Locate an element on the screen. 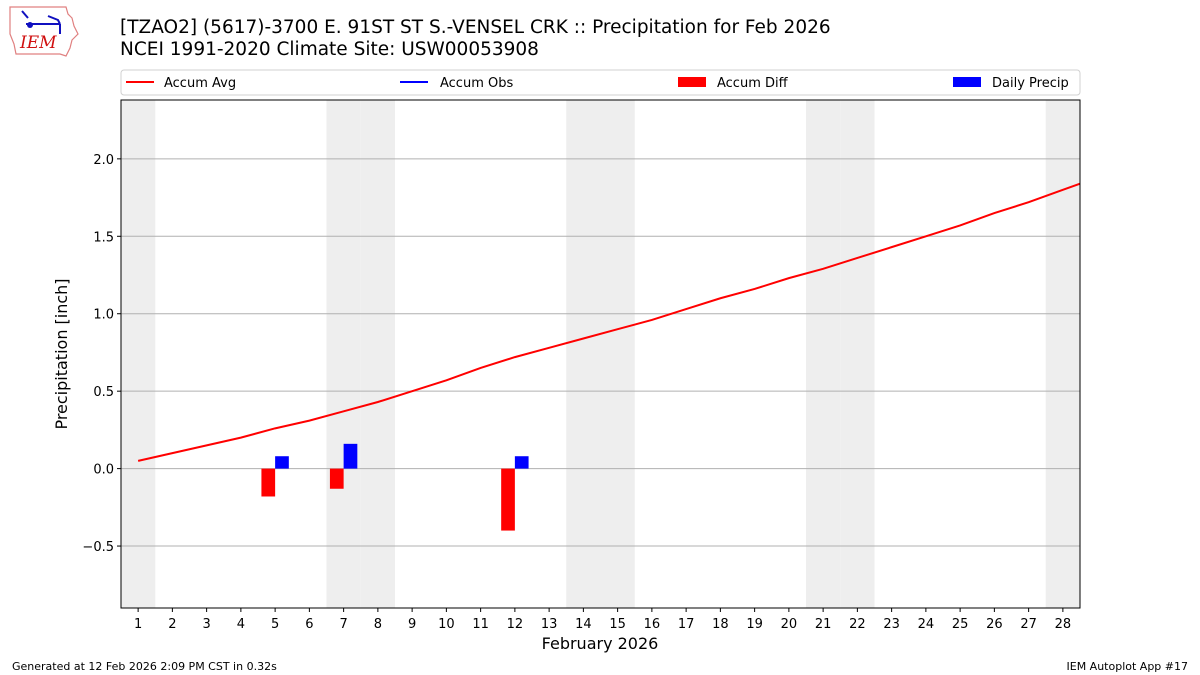  iem-logo: IEM is located at coordinates (43, 33).